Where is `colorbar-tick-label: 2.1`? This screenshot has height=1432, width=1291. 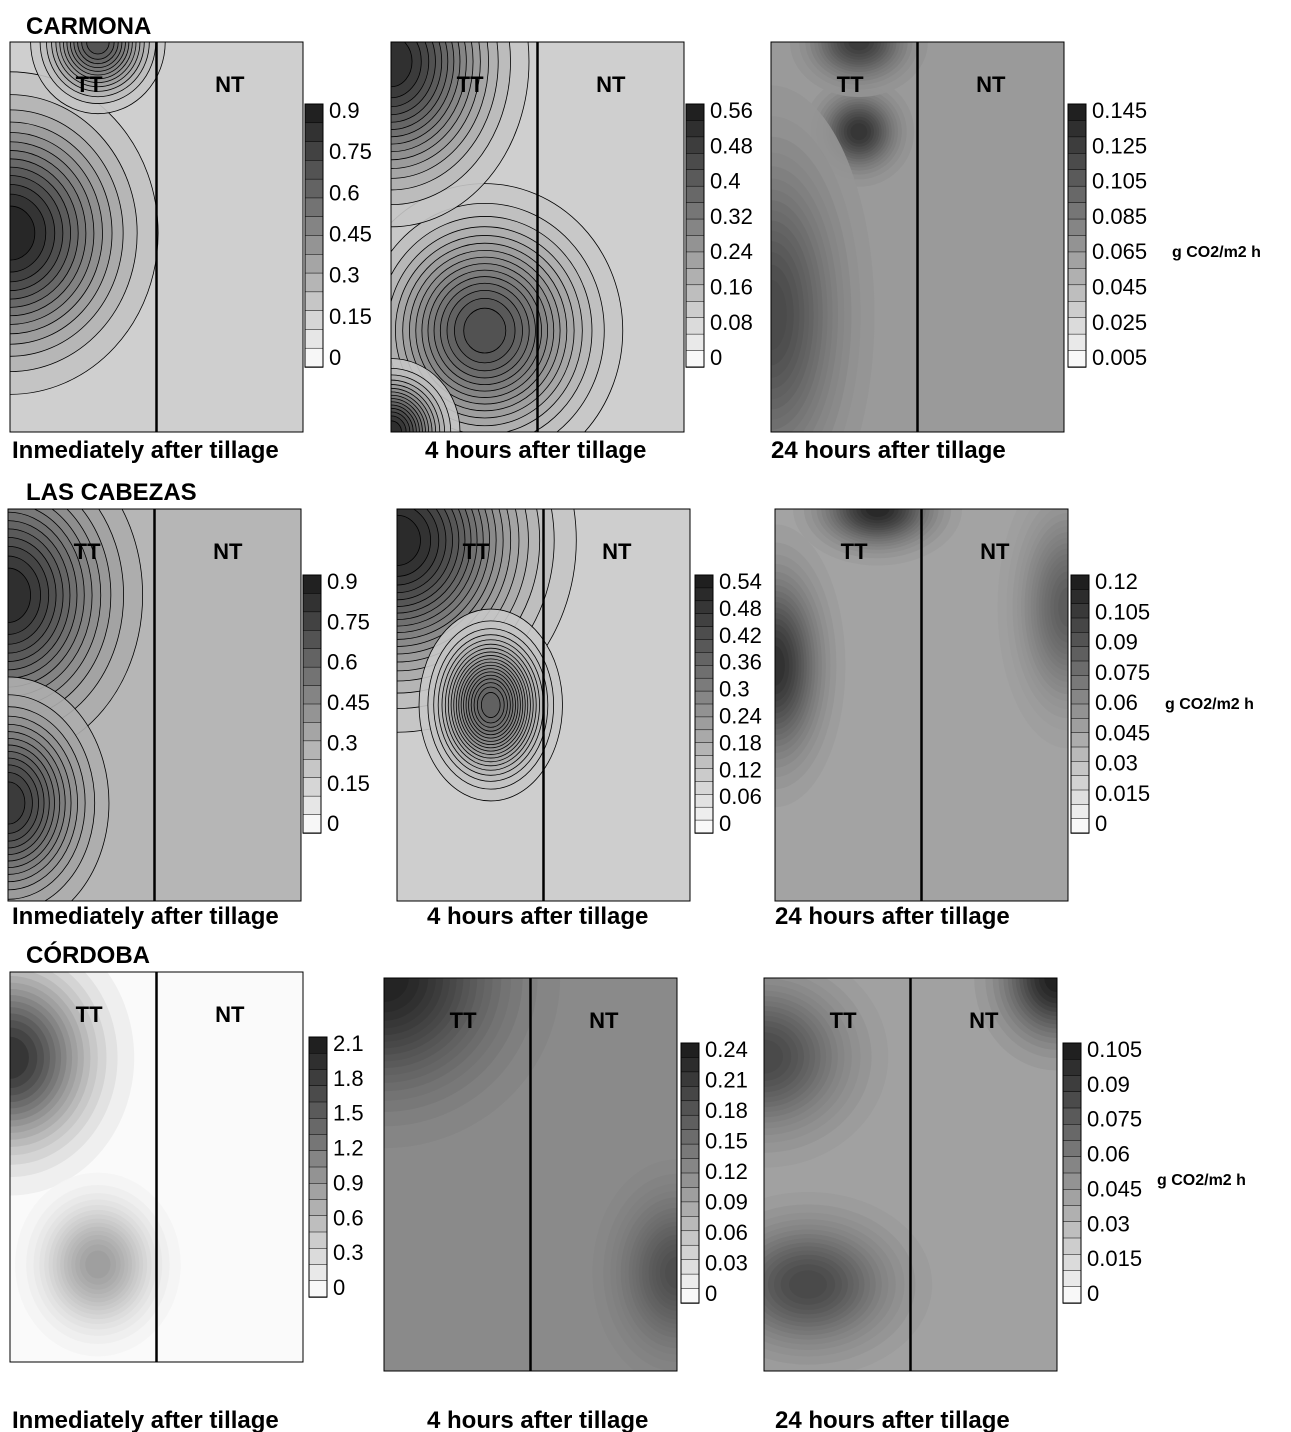 colorbar-tick-label: 2.1 is located at coordinates (348, 1043).